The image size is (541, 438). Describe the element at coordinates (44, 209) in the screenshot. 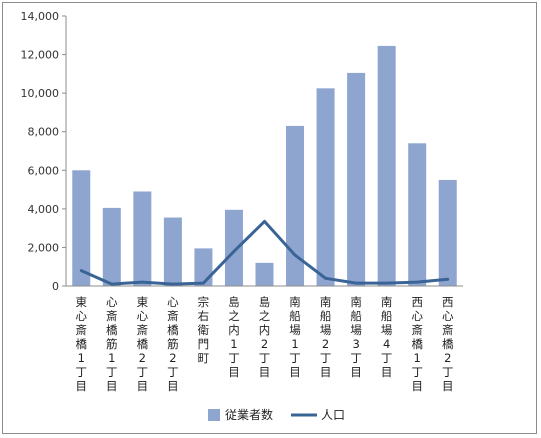

I see `y-tick-label: 4,000` at that location.